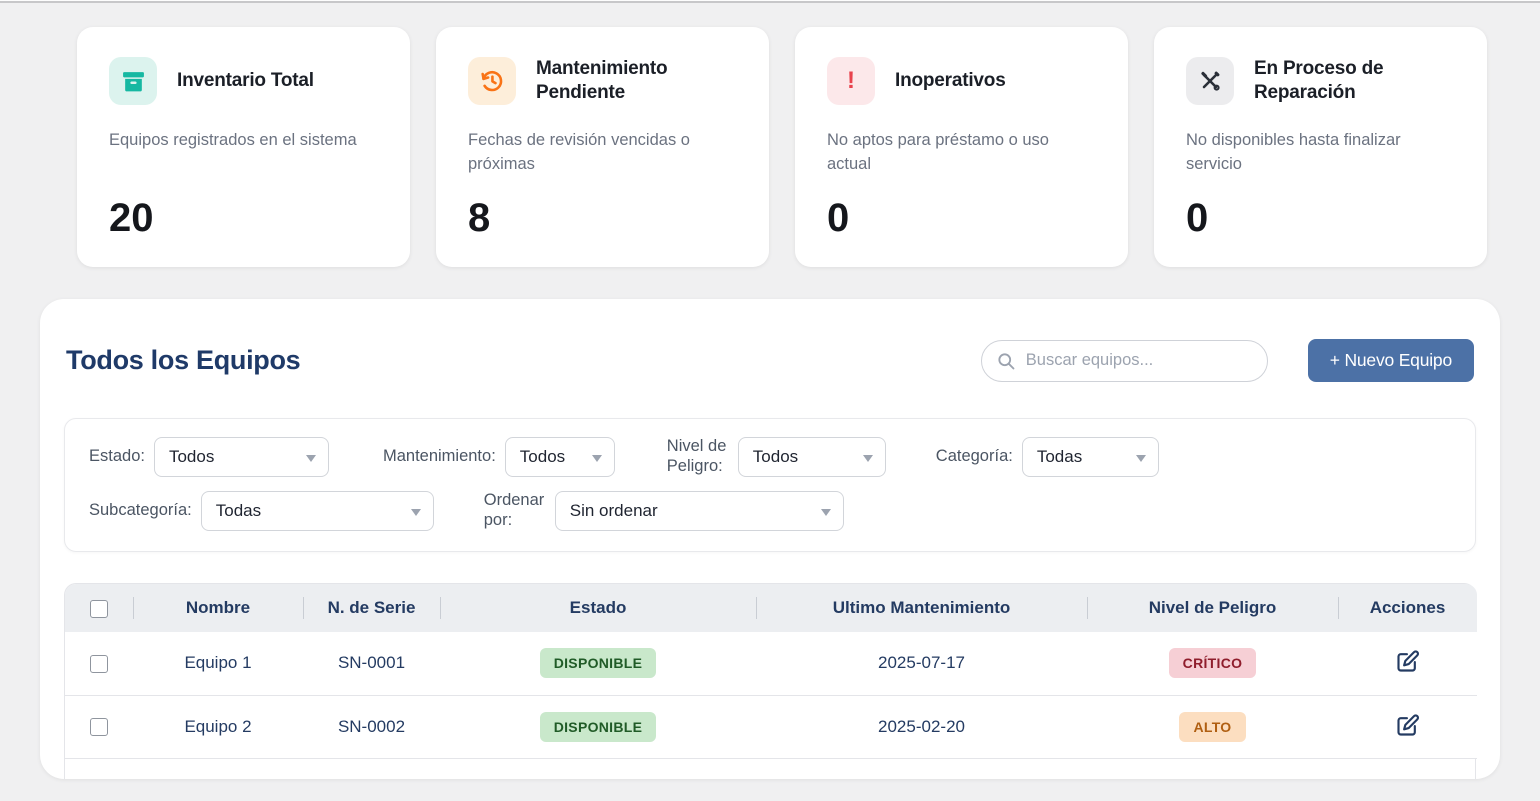  I want to click on filter-nivel-peligro: Nivel de Peligro: Todos, so click(776, 457).